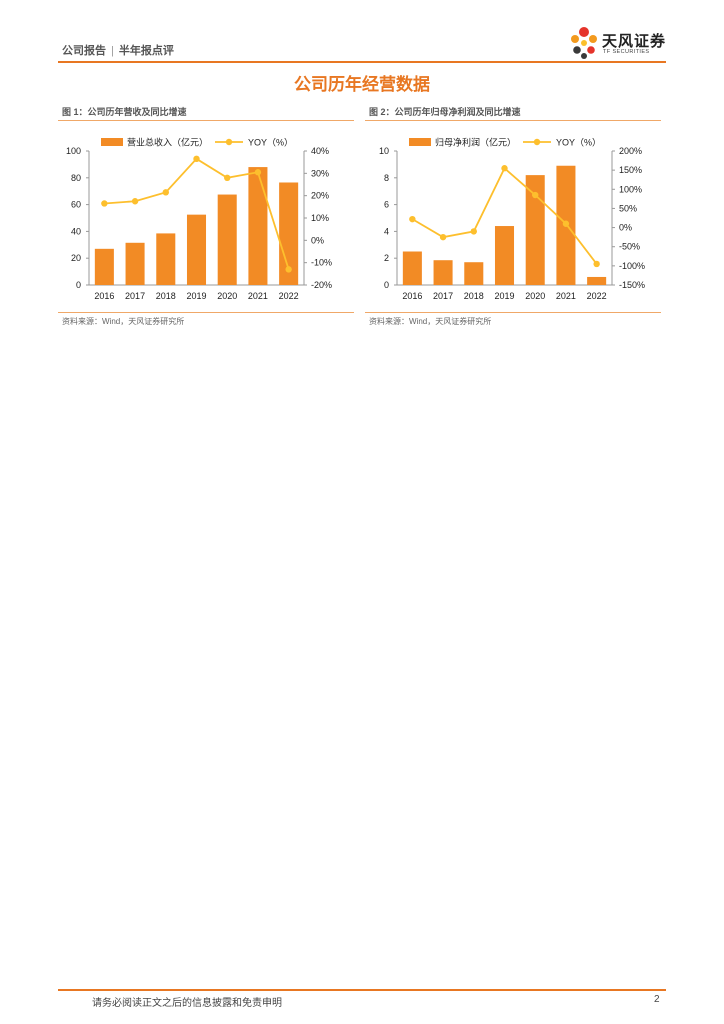 This screenshot has width=724, height=1024. Describe the element at coordinates (430, 321) in the screenshot. I see `figure-2-source: 资料来源：Wind，天风证券研究所` at that location.